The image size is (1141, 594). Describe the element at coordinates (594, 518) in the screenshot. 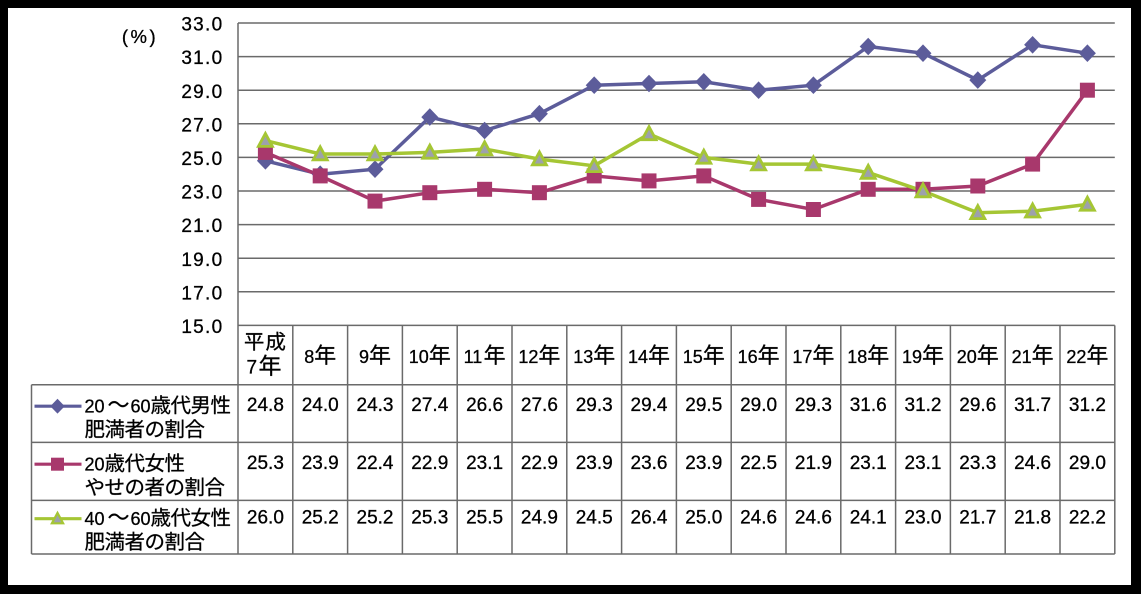

I see `svg-text: 24.5` at that location.